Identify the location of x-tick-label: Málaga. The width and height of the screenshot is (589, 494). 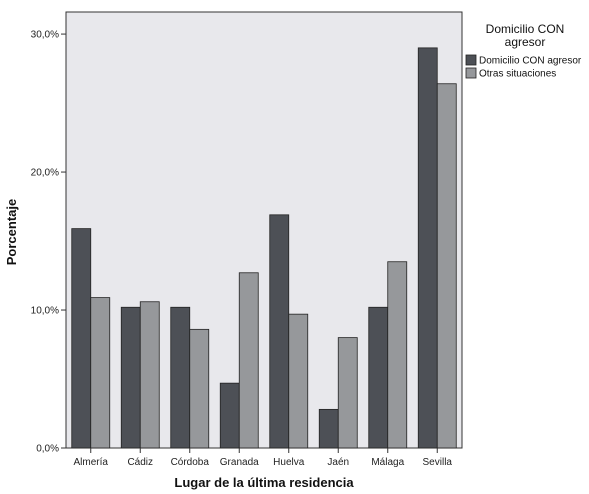
(387, 462).